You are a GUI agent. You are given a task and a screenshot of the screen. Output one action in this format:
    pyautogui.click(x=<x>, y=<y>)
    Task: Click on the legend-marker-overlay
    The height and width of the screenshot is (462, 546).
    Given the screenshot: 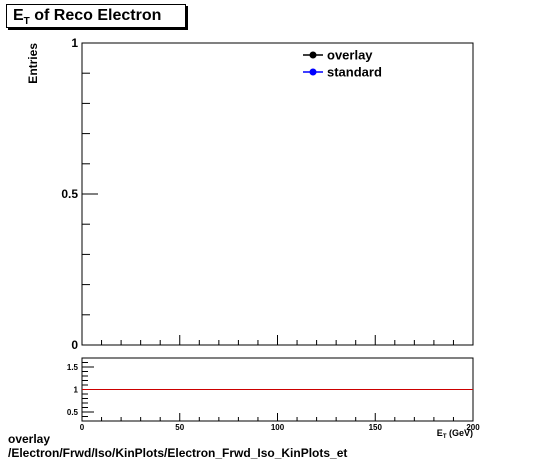 What is the action you would take?
    pyautogui.click(x=313, y=55)
    